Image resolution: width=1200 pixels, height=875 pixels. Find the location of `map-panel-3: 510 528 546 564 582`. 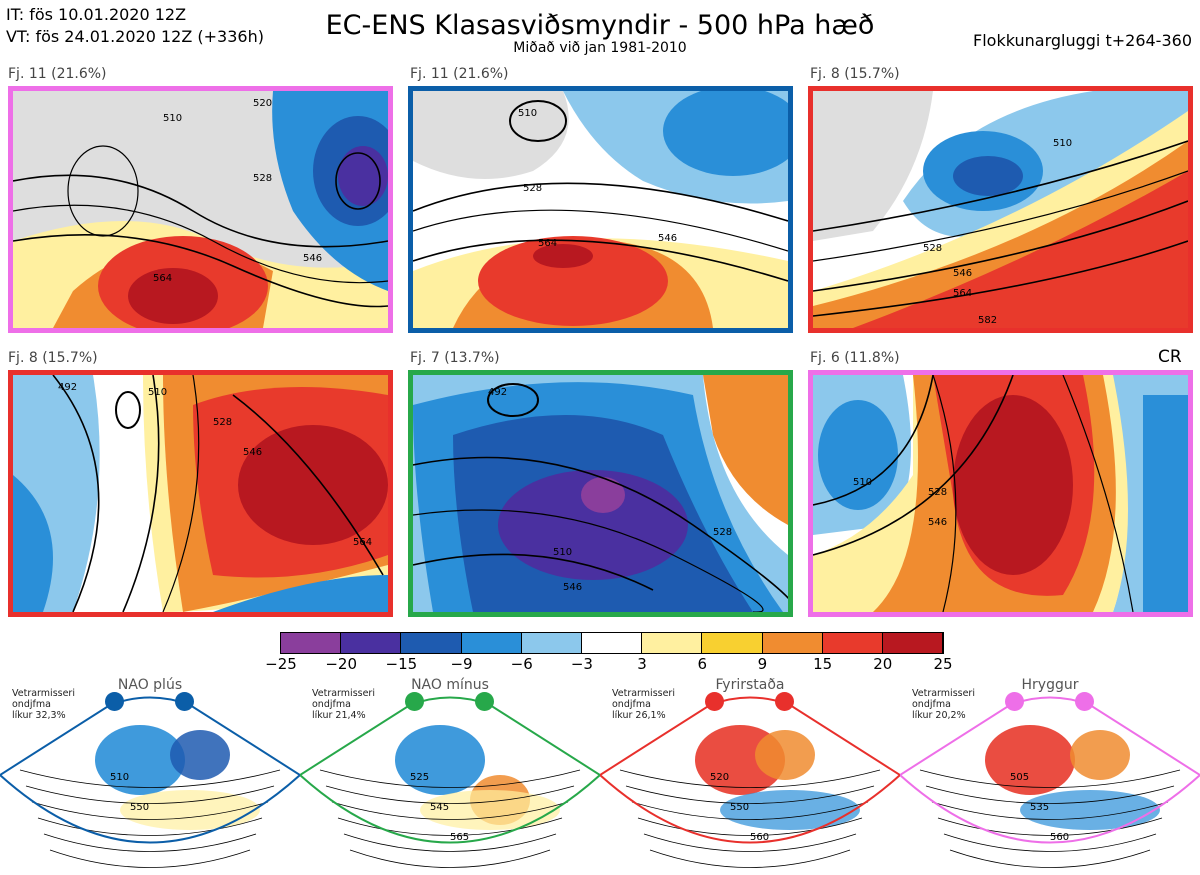

map-panel-3: 510 528 546 564 582 is located at coordinates (1000, 209).